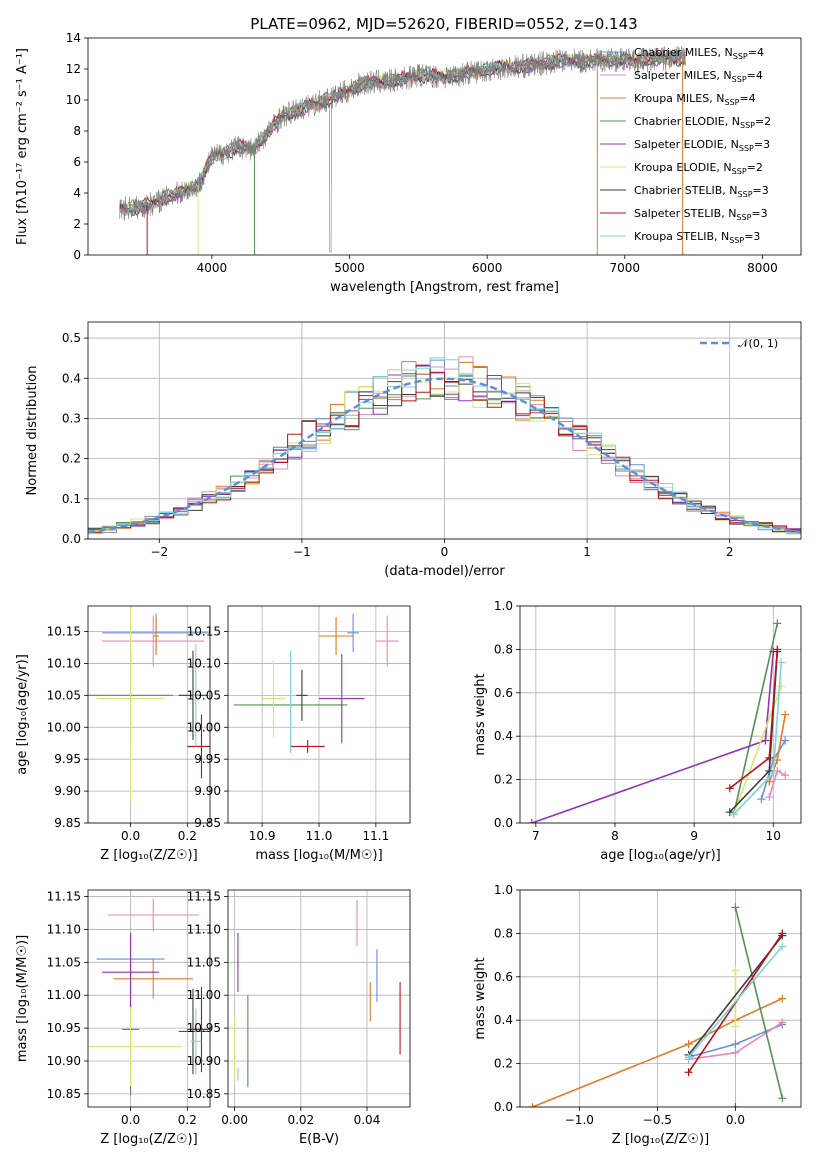 The height and width of the screenshot is (1170, 819). I want to click on legend-label: Kroupa STELIB, N, so click(681, 236).